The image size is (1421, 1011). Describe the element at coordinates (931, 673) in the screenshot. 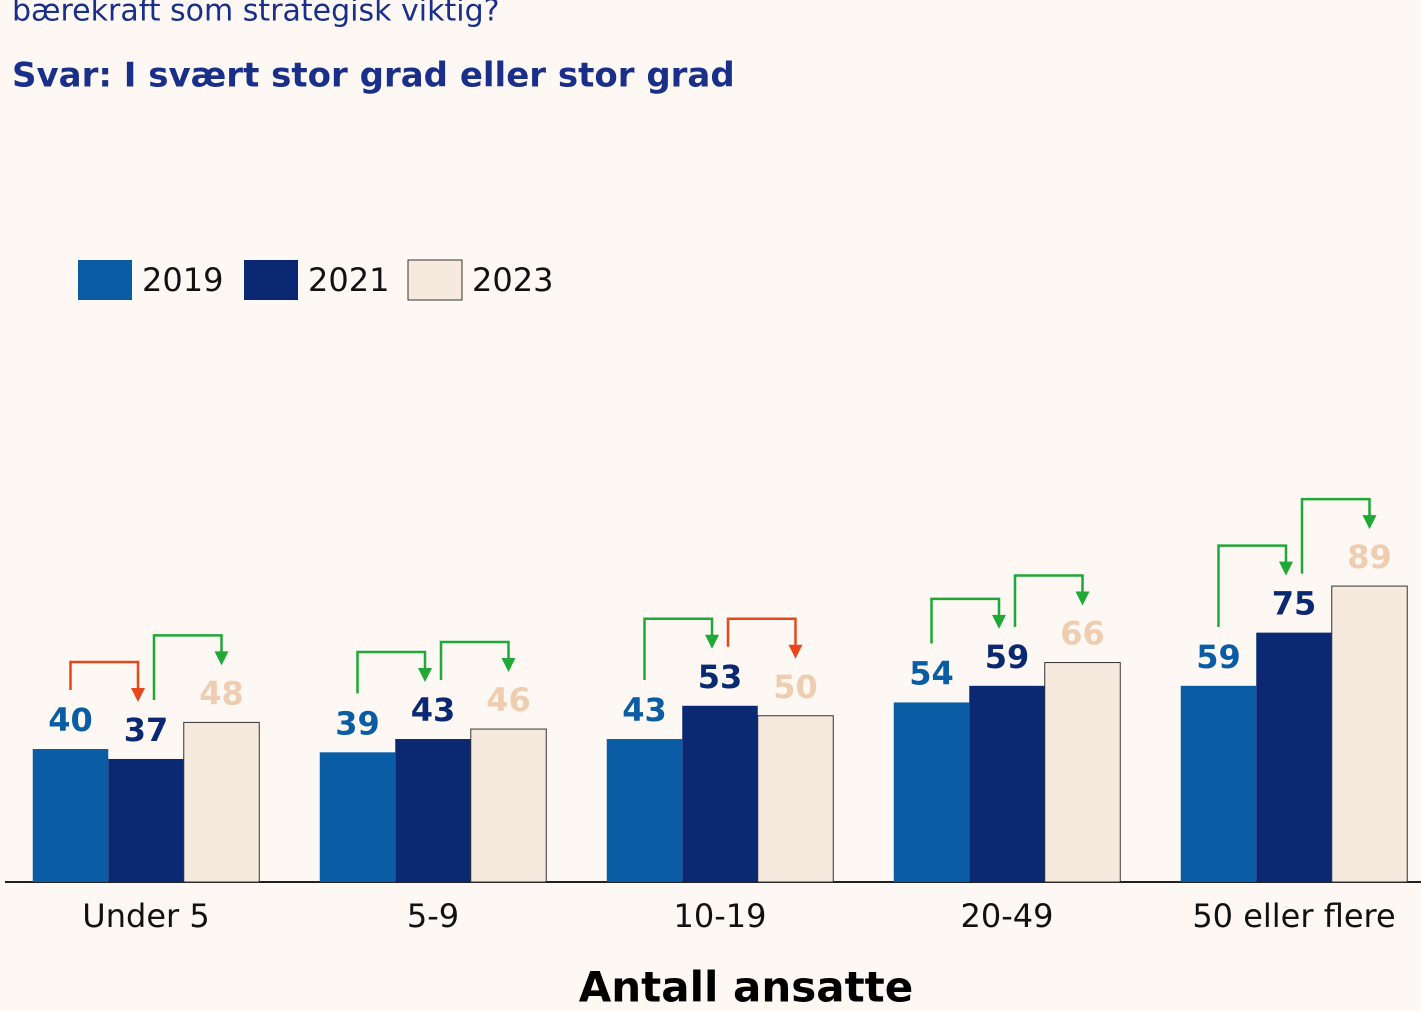

I see `data-label: 54` at that location.